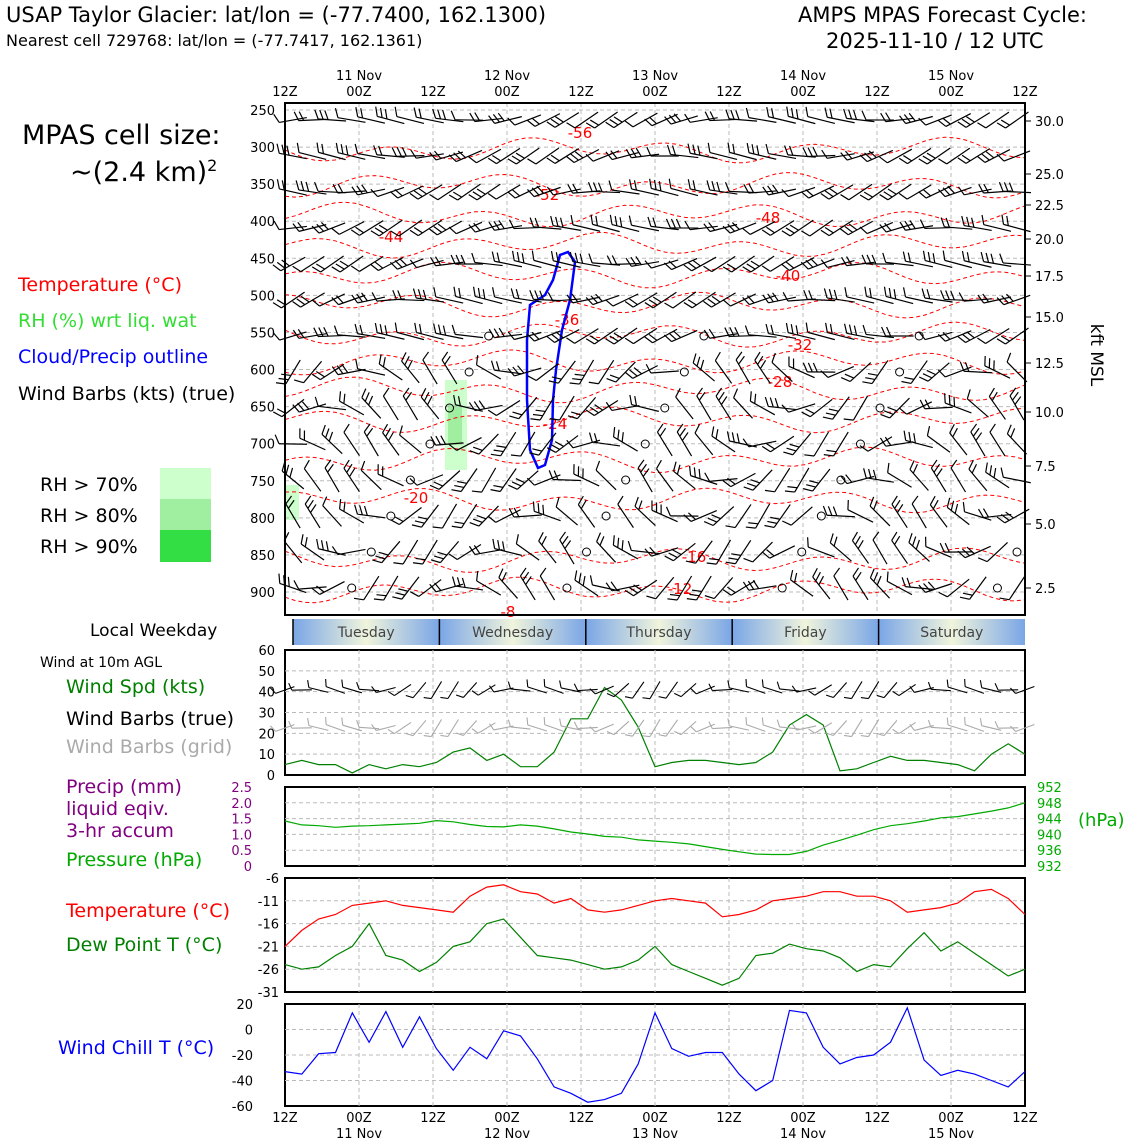 This screenshot has width=1140, height=1140. What do you see at coordinates (241, 820) in the screenshot?
I see `precip-y-tick: 1.5` at bounding box center [241, 820].